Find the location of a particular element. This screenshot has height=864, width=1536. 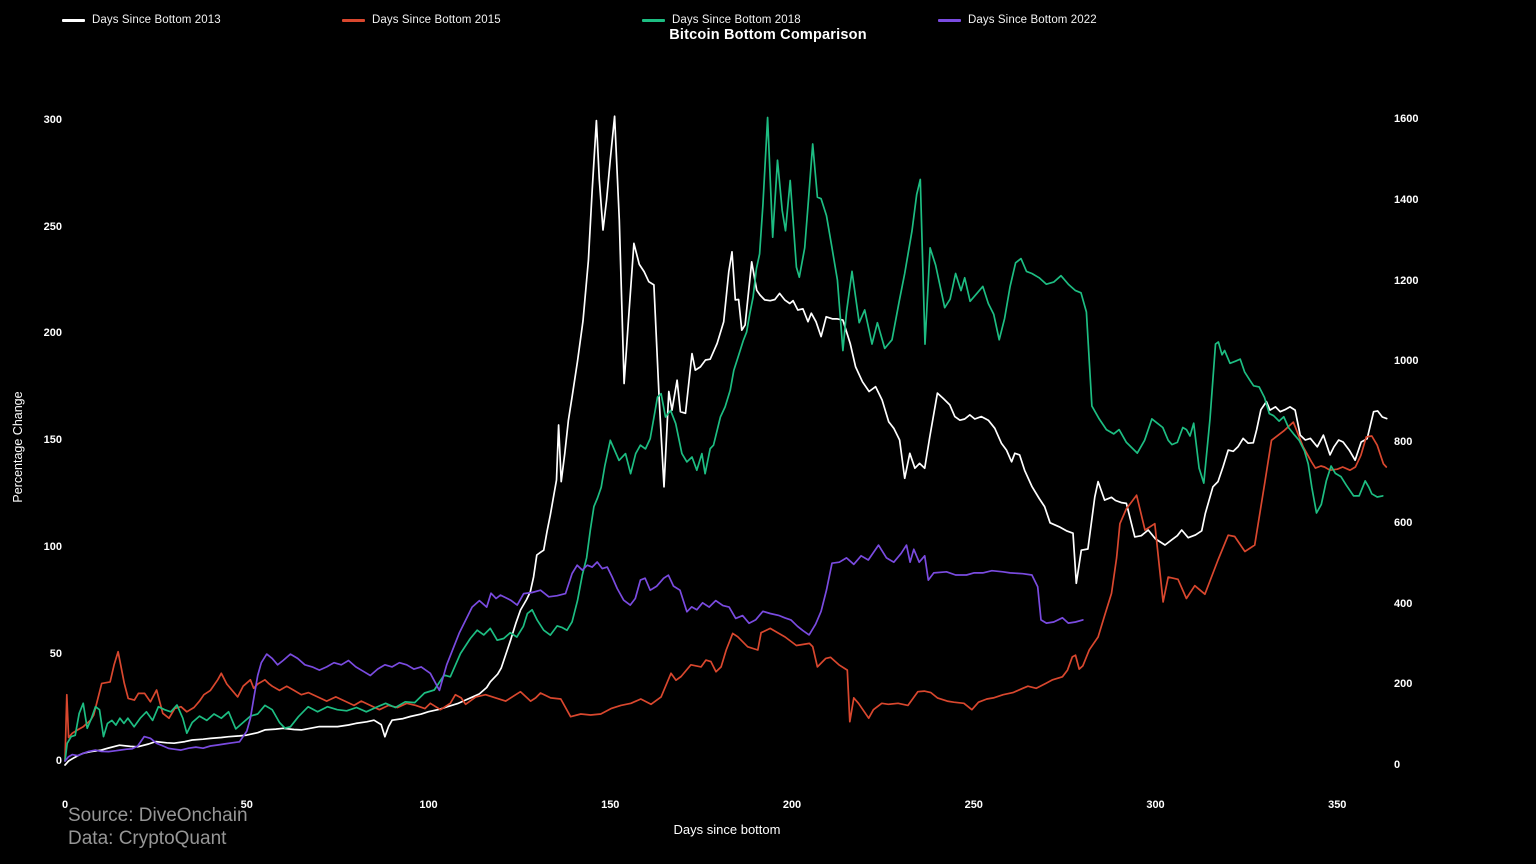

legend-item-2018: Days Since Bottom 2018 is located at coordinates (721, 20).